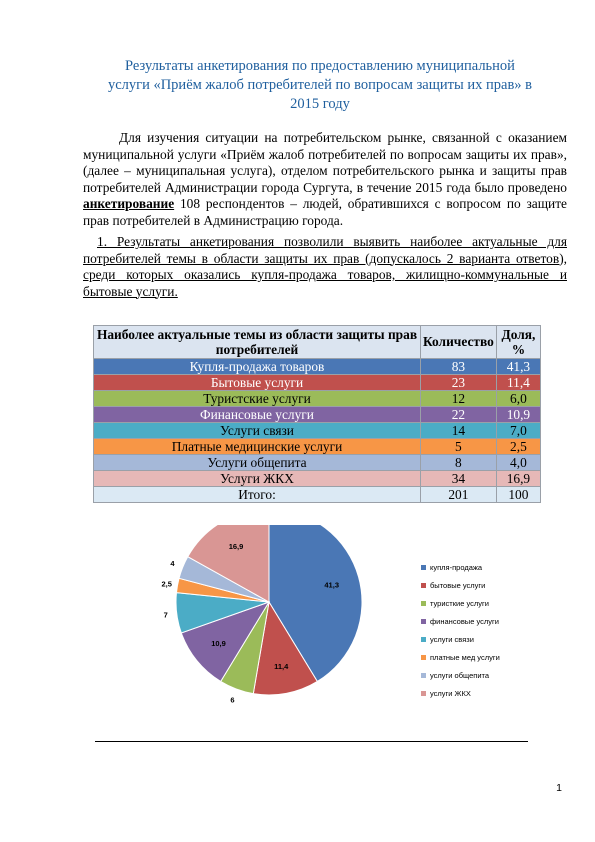 The image size is (595, 842). Describe the element at coordinates (166, 584) in the screenshot. I see `pie-data-label: 2,5` at that location.